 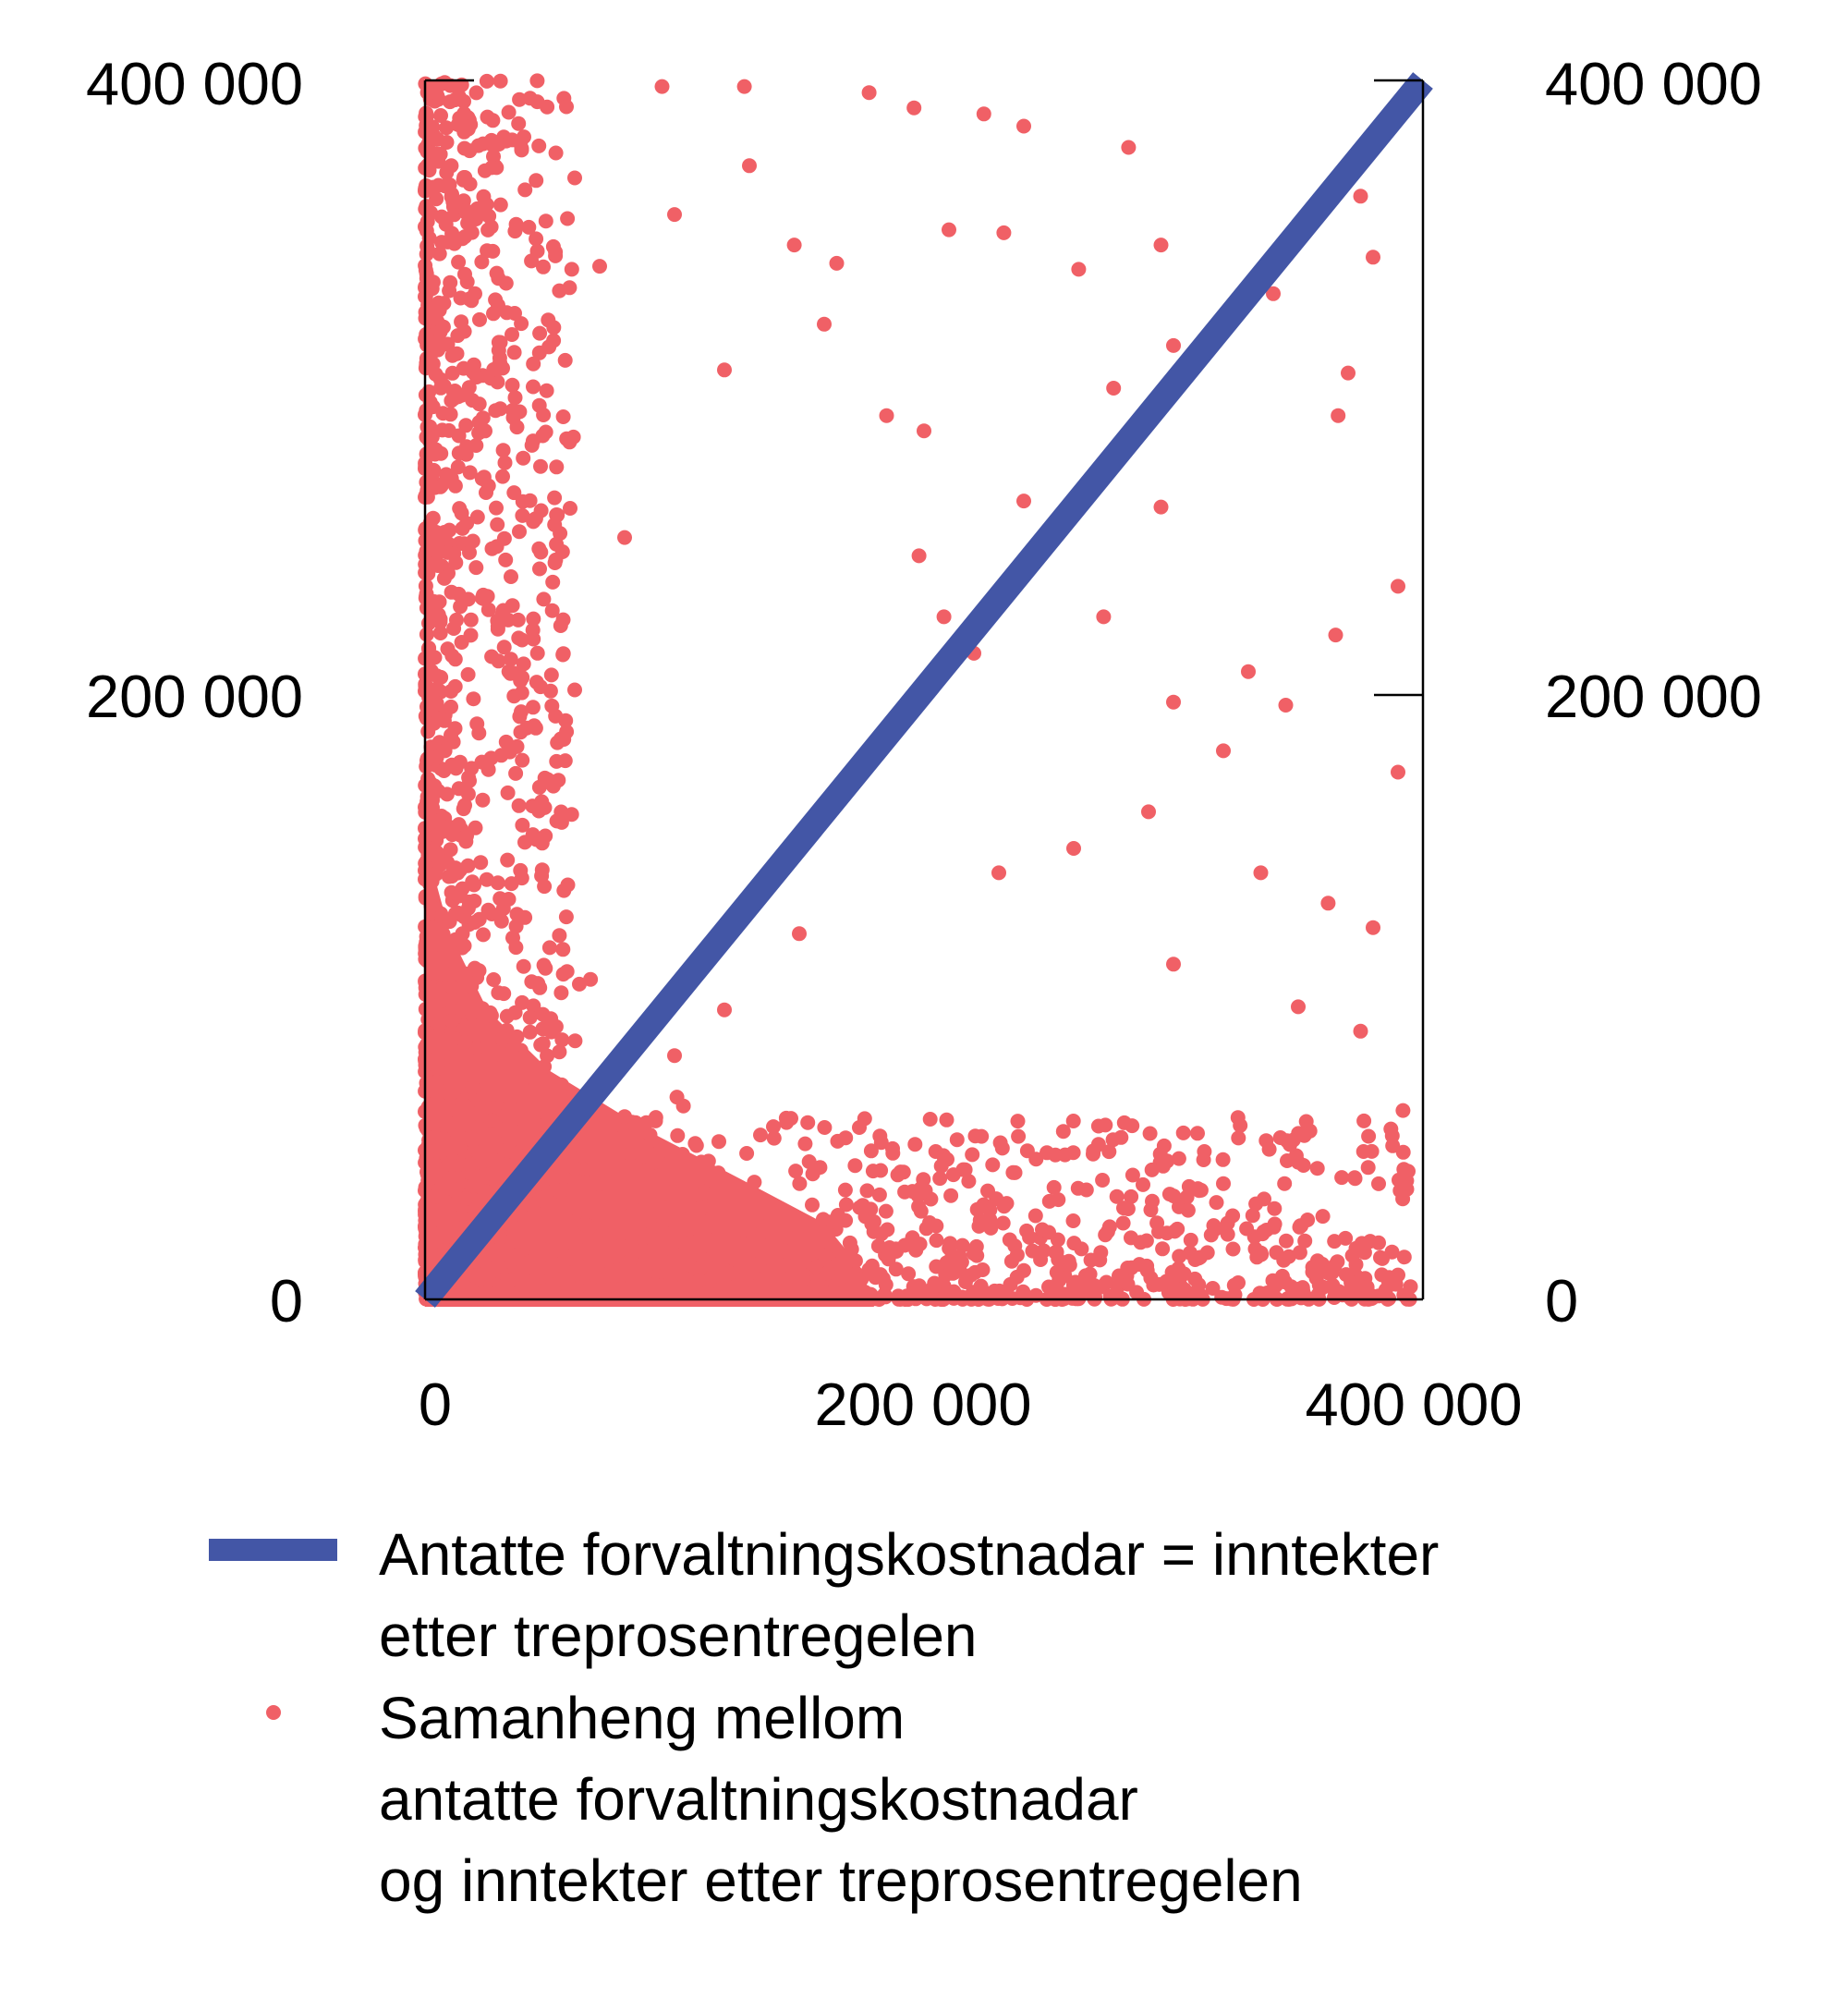 I want to click on x-label-400000: 400 000, so click(x=1415, y=1405).